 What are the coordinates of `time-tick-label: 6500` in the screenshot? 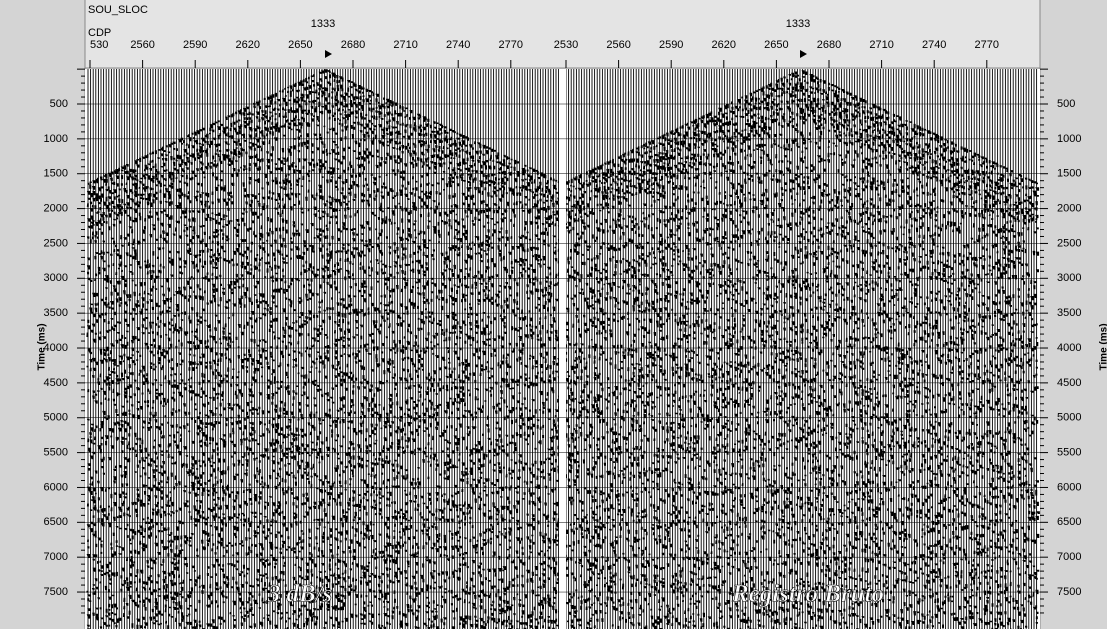 It's located at (56, 522).